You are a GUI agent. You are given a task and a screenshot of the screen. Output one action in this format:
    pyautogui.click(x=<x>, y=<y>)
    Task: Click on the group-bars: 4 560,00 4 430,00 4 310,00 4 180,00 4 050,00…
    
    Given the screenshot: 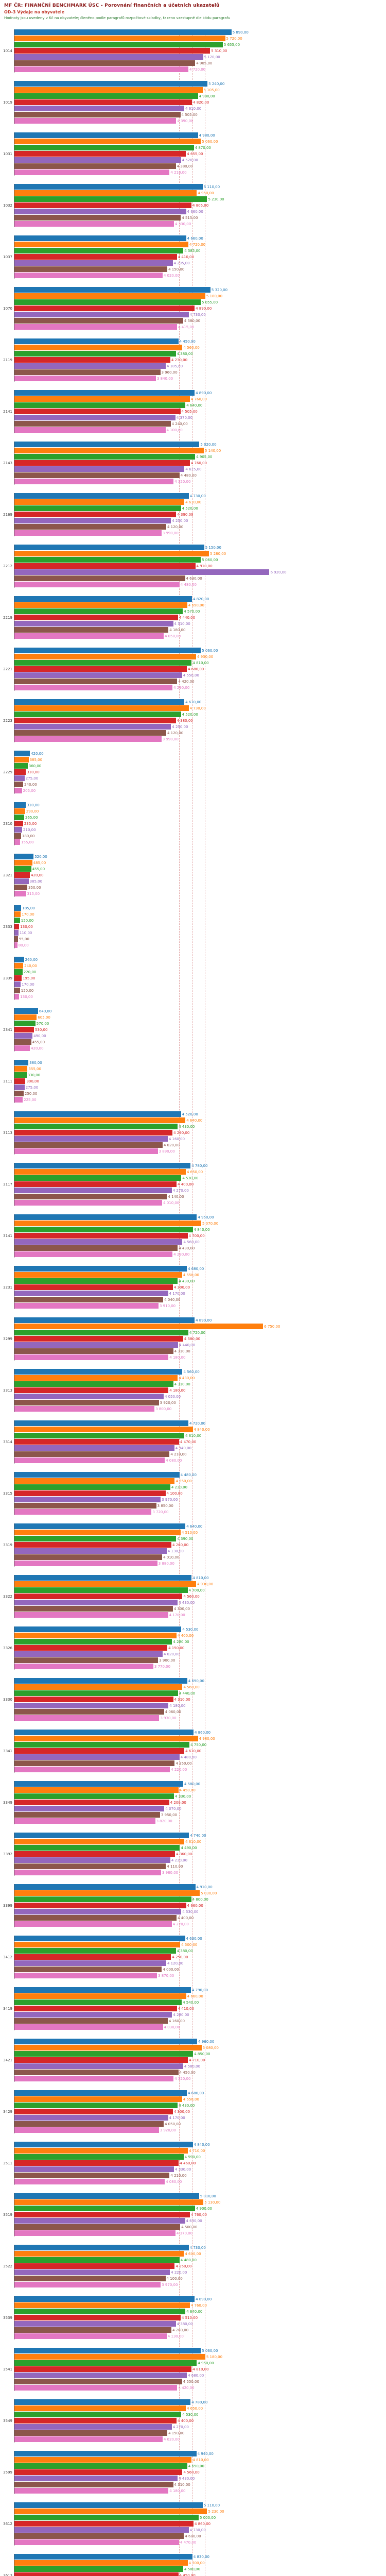 What is the action you would take?
    pyautogui.click(x=198, y=1390)
    